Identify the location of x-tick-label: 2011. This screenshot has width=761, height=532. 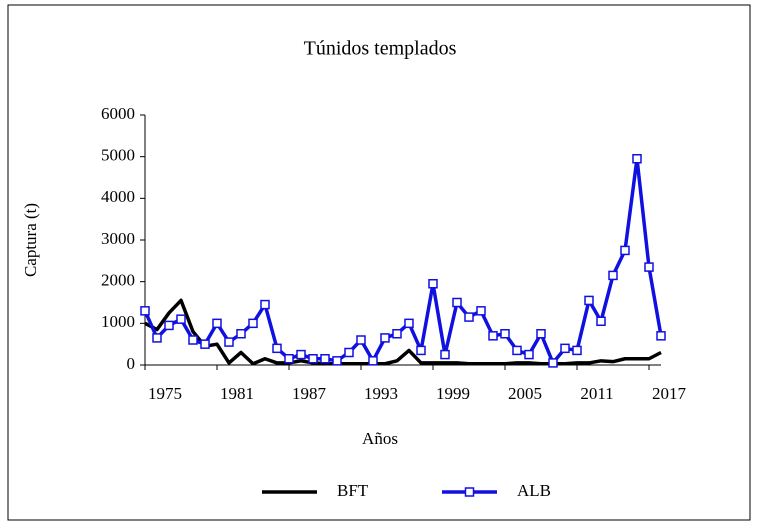
(596, 393).